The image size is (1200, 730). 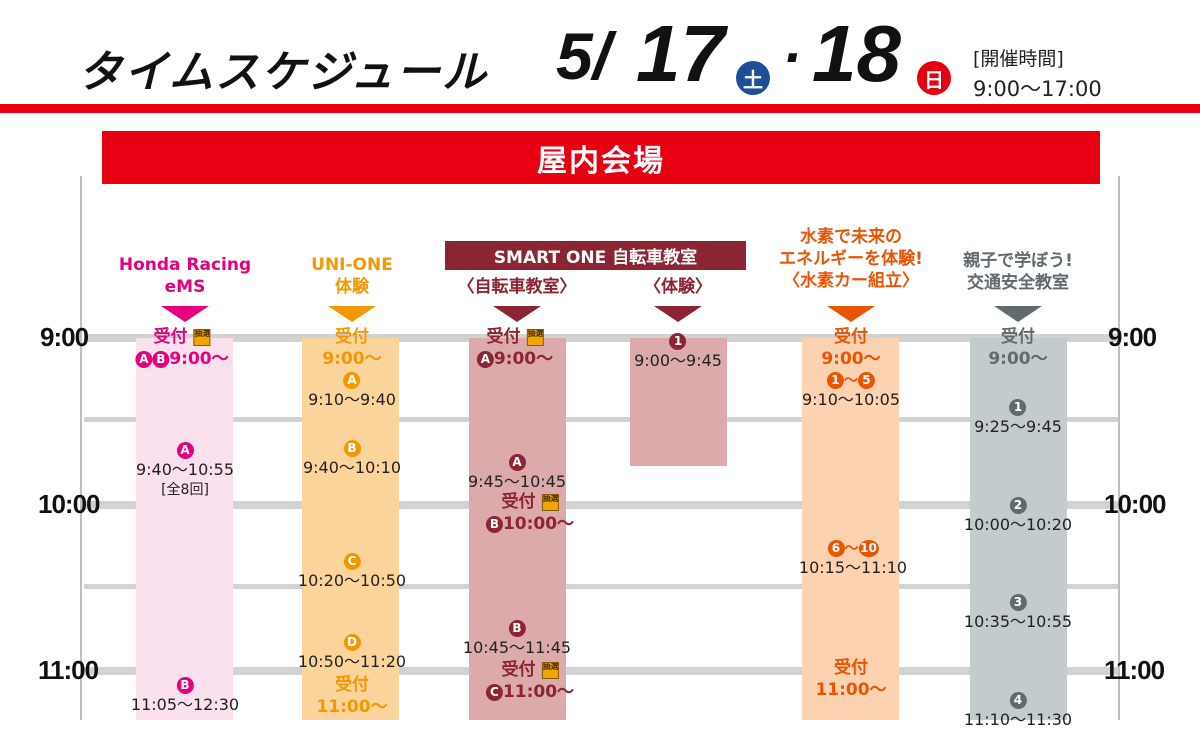 What do you see at coordinates (538, 692) in the screenshot?
I see `bike-reception-c-time: 11:00〜` at bounding box center [538, 692].